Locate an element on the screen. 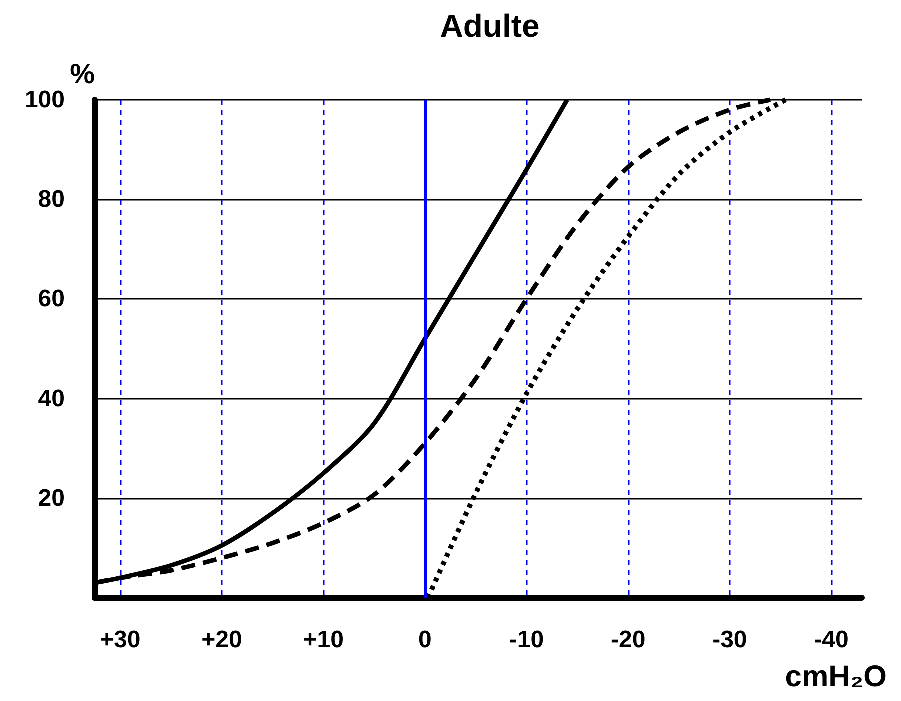 This screenshot has width=901, height=701. x-tick-label: +30 is located at coordinates (120, 640).